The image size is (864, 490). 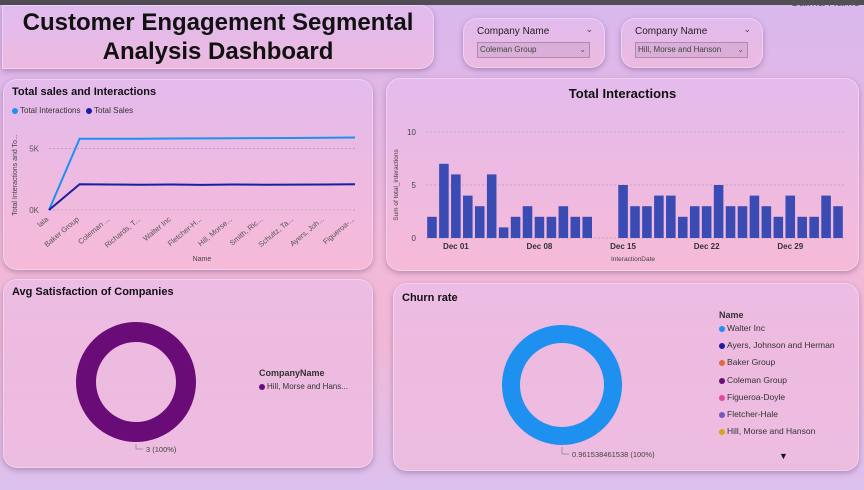 I want to click on slicer-value: Coleman Group, so click(x=508, y=49).